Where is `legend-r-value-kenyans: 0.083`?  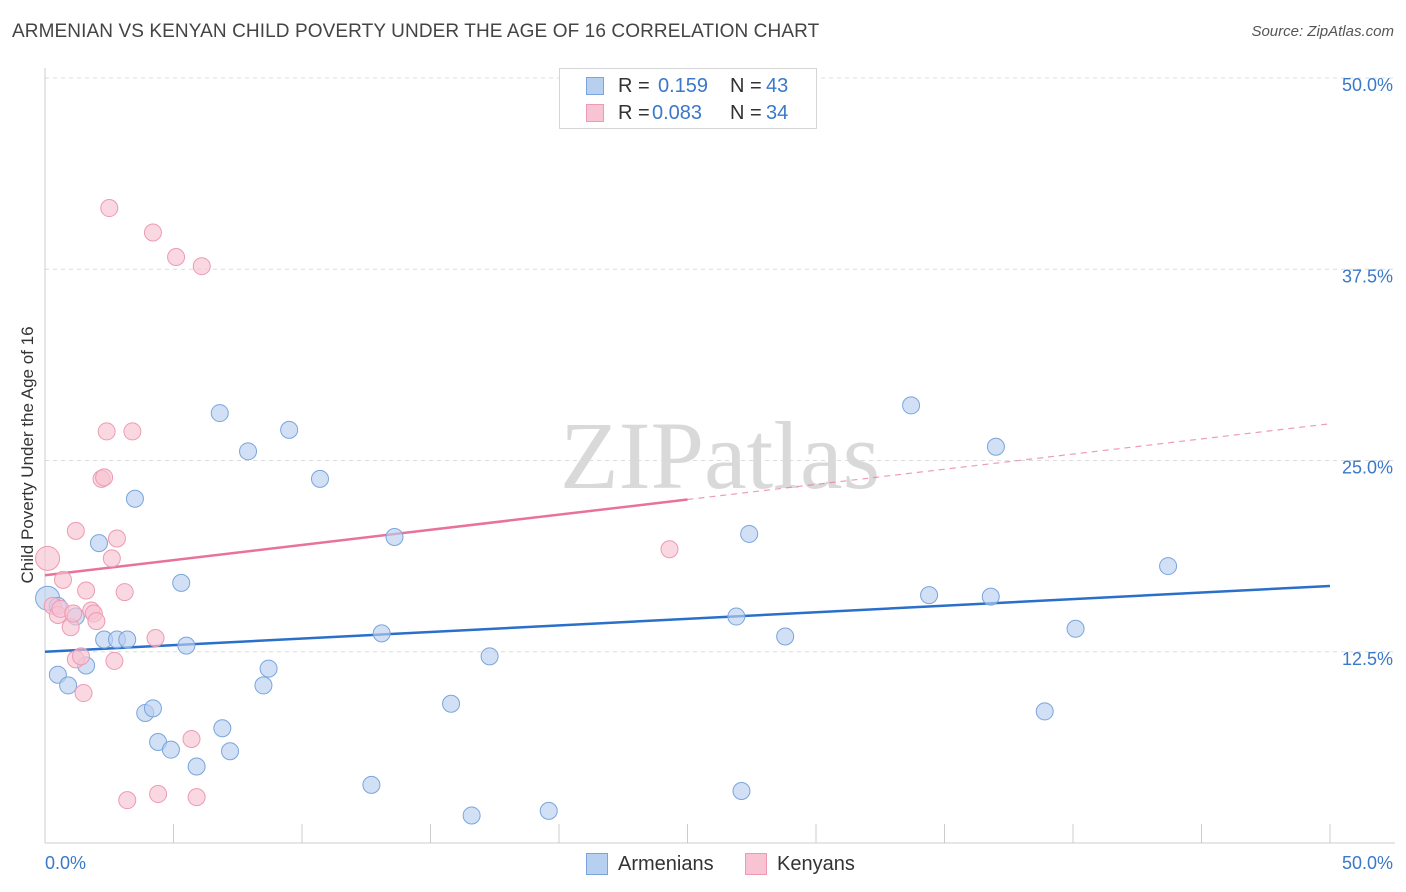
legend-r-value-kenyans: 0.083 is located at coordinates (677, 113).